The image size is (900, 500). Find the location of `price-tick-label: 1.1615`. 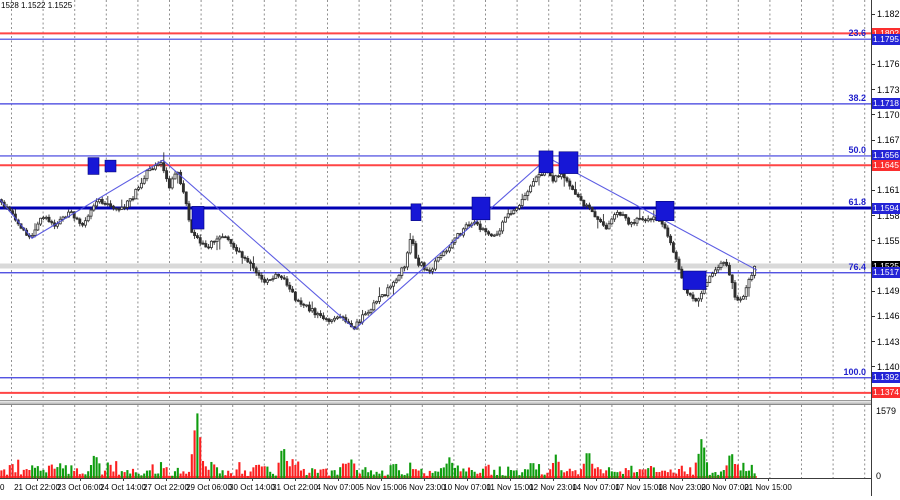

price-tick-label: 1.1615 is located at coordinates (888, 190).